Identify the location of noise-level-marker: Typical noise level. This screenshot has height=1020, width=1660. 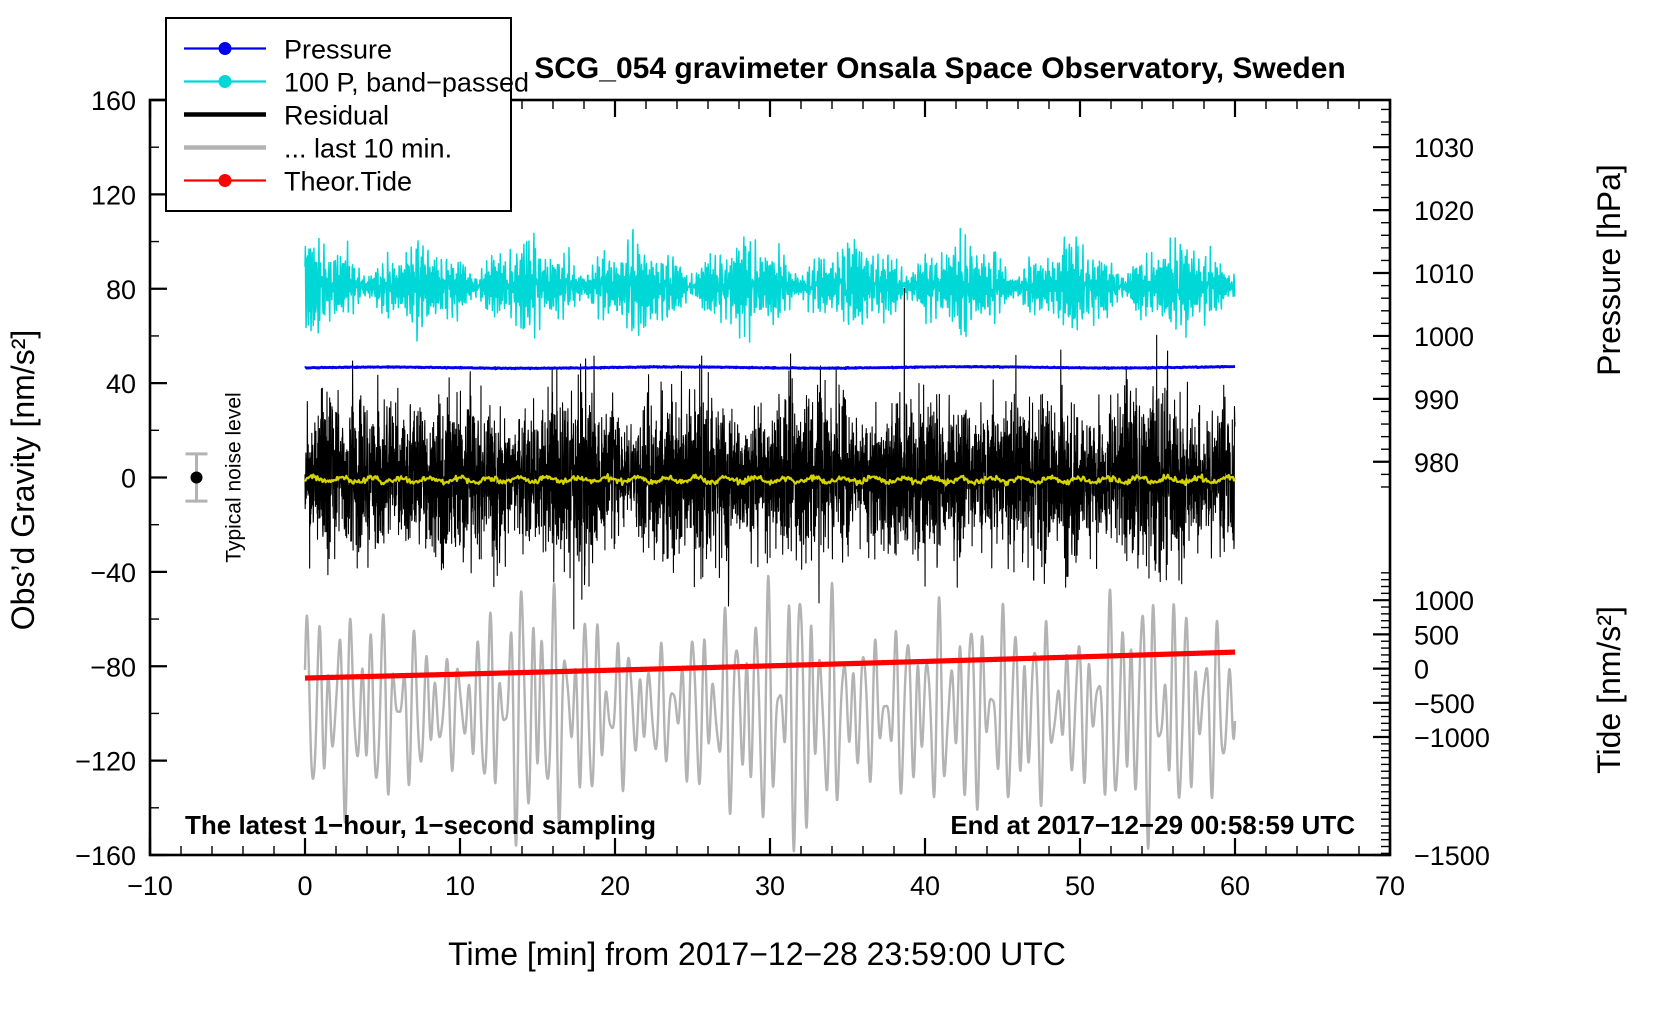
(215, 477).